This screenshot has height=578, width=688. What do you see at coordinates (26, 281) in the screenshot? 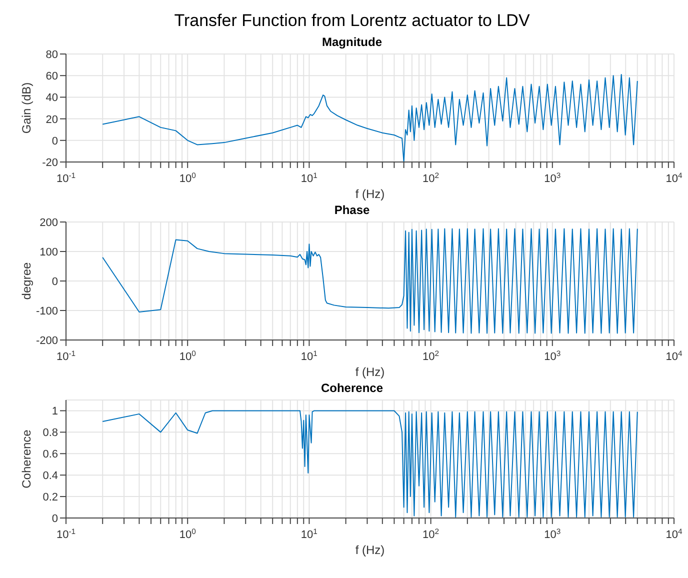
I see `y-axis-title: degree` at bounding box center [26, 281].